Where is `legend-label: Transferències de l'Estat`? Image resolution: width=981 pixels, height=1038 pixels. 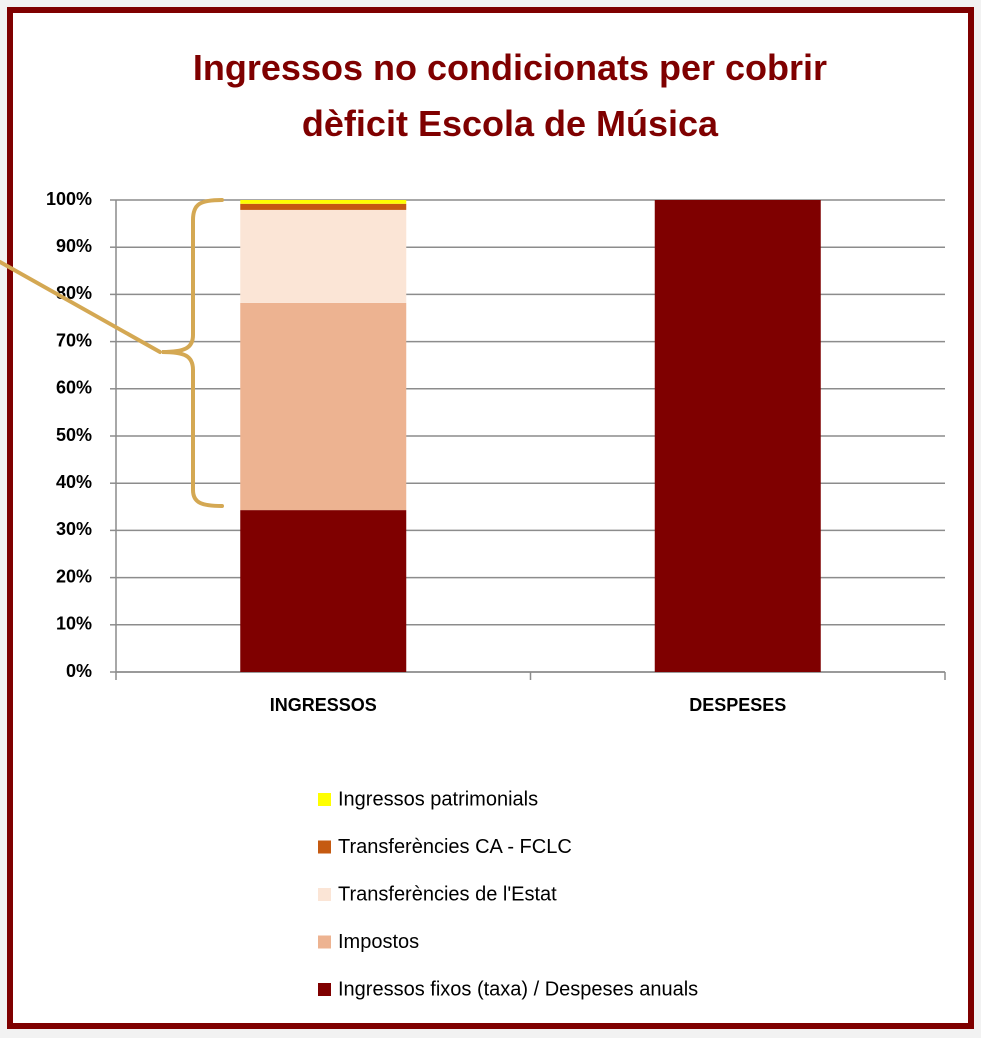
legend-label: Transferències de l'Estat is located at coordinates (447, 894).